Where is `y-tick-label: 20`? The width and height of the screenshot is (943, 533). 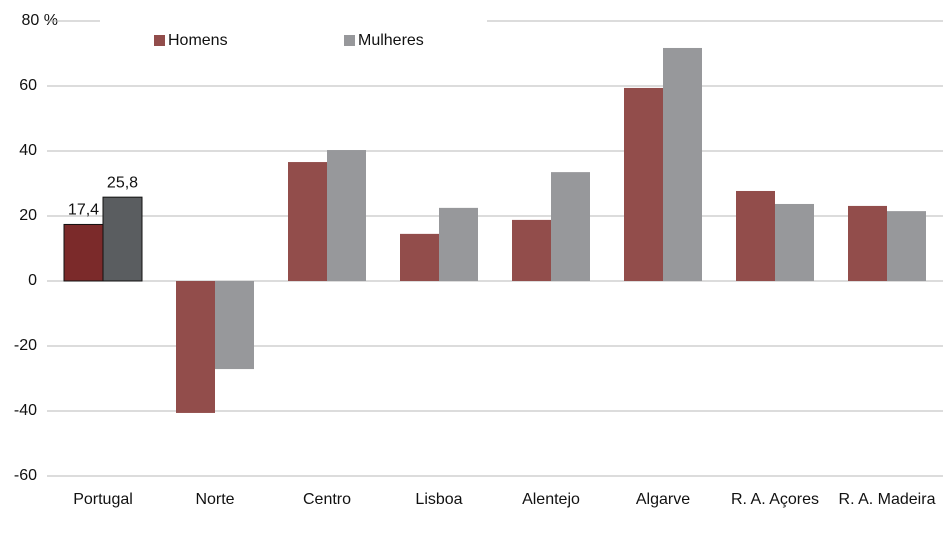
y-tick-label: 20 is located at coordinates (28, 215).